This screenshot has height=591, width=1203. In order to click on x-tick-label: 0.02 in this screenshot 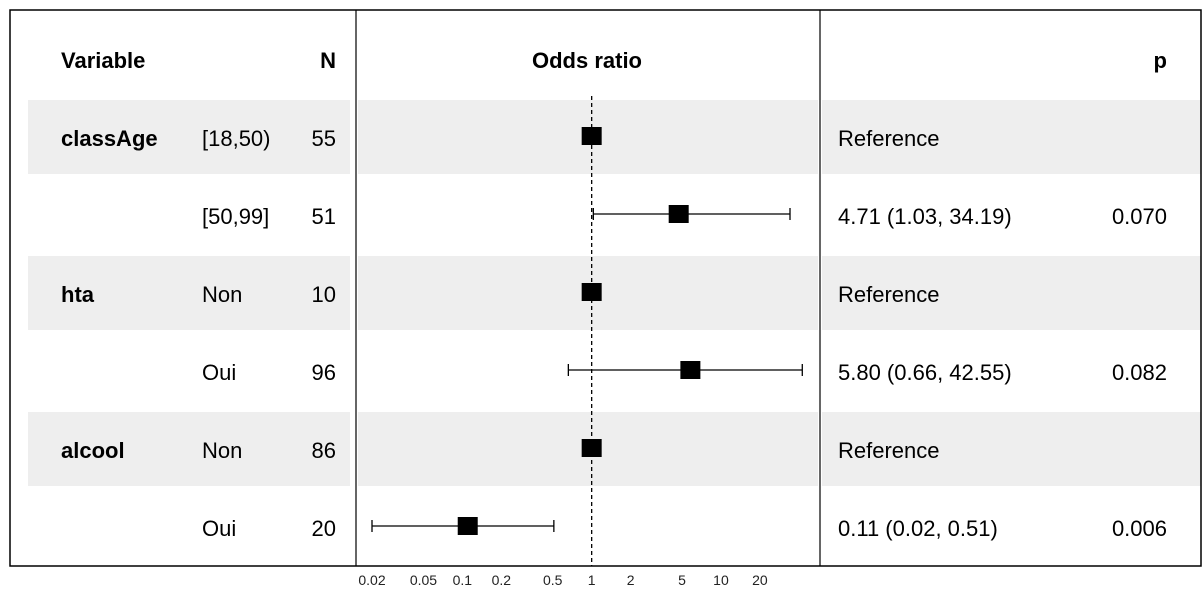, I will do `click(371, 580)`.